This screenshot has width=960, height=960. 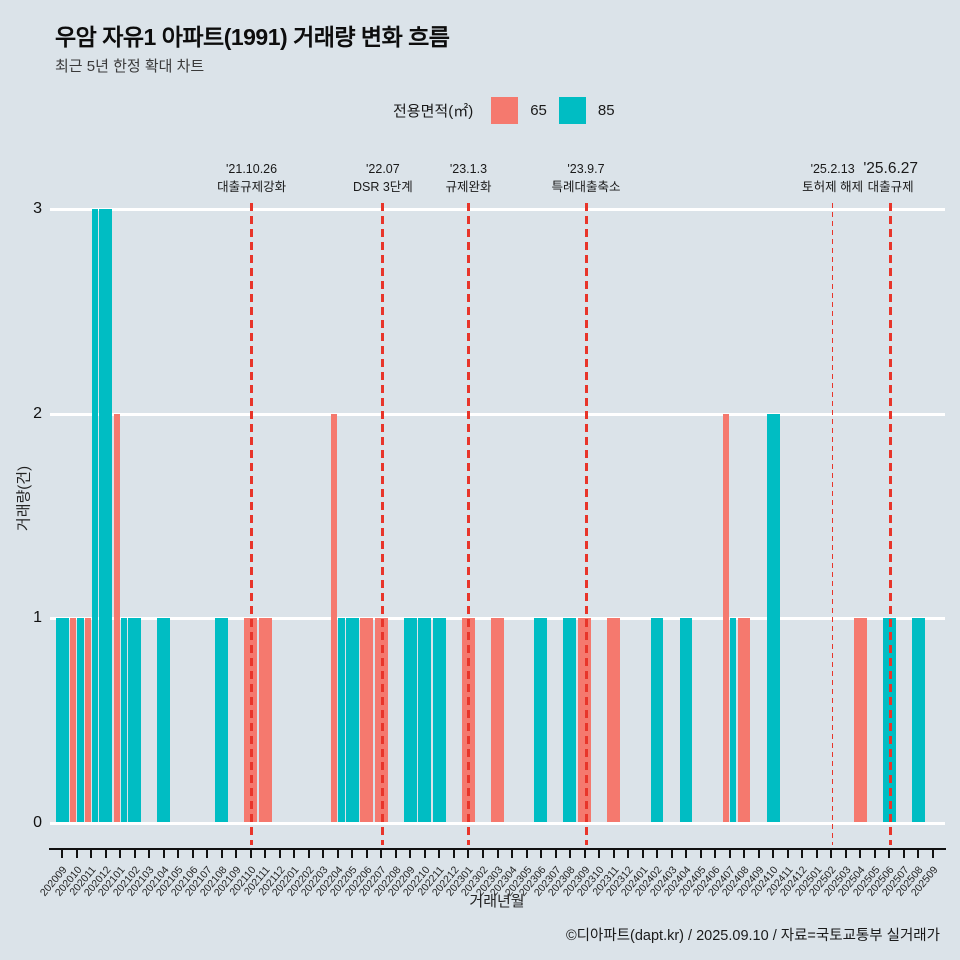 What do you see at coordinates (890, 187) in the screenshot?
I see `event-label: 대출규제` at bounding box center [890, 187].